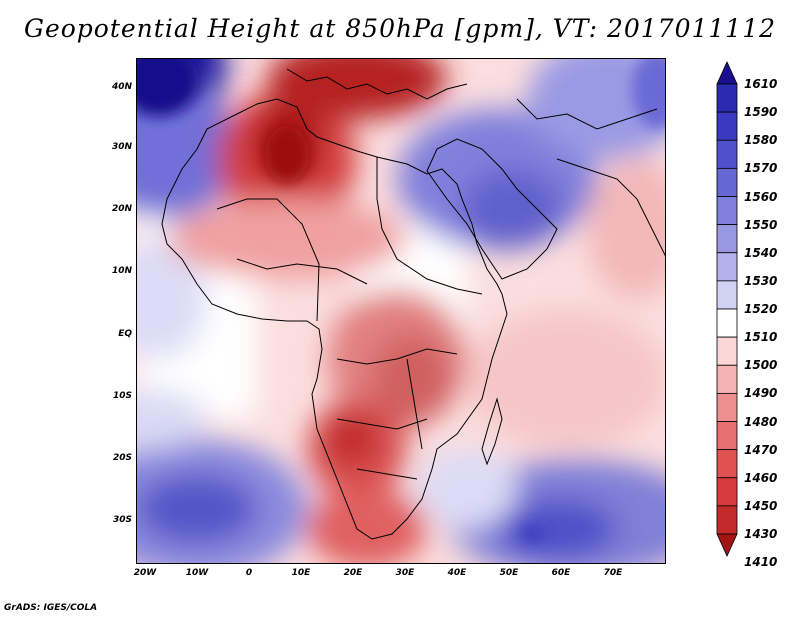 The height and width of the screenshot is (618, 800). What do you see at coordinates (761, 280) in the screenshot?
I see `colorbar-label: 1530` at bounding box center [761, 280].